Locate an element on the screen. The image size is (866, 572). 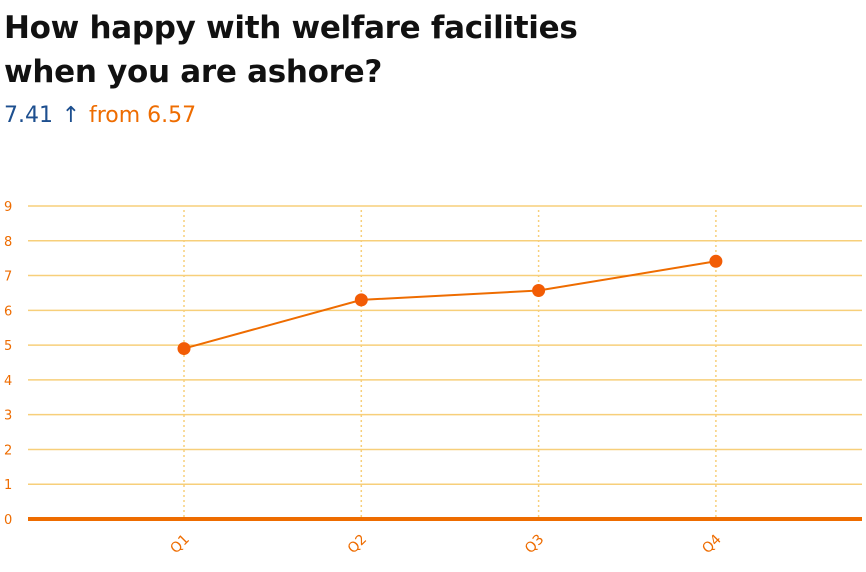
x-axis-tick-labels: Q1 Q2 Q3 Q4 is located at coordinates (445, 543).